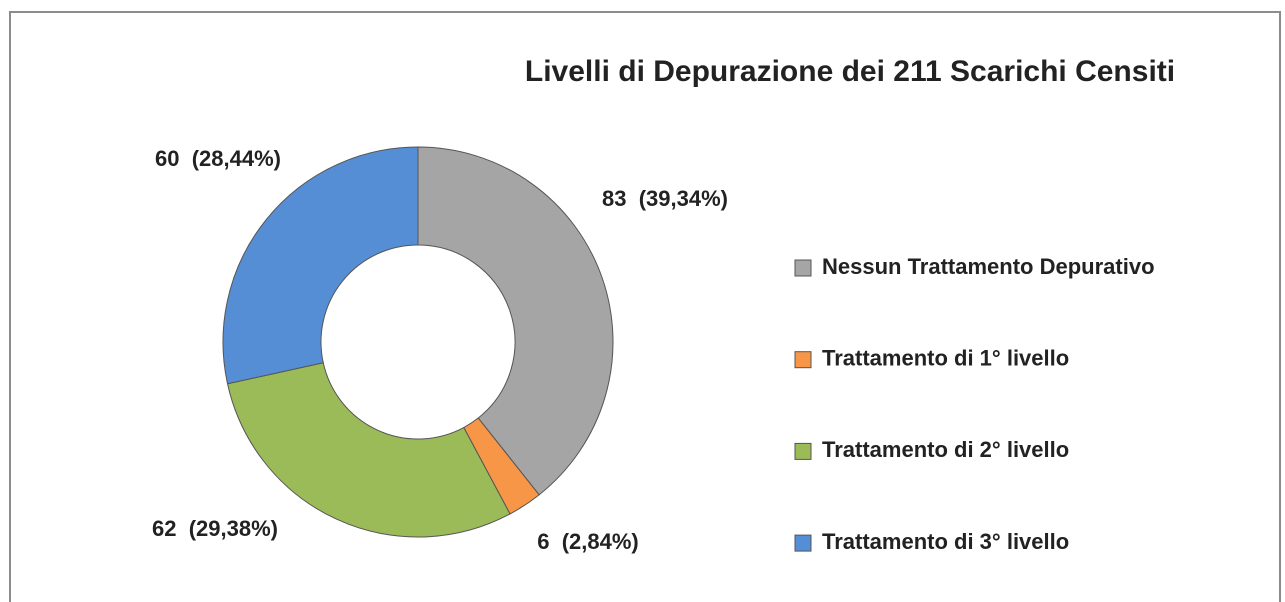 The width and height of the screenshot is (1285, 602). What do you see at coordinates (945, 358) in the screenshot?
I see `legend-label: Trattamento di 1° livello` at bounding box center [945, 358].